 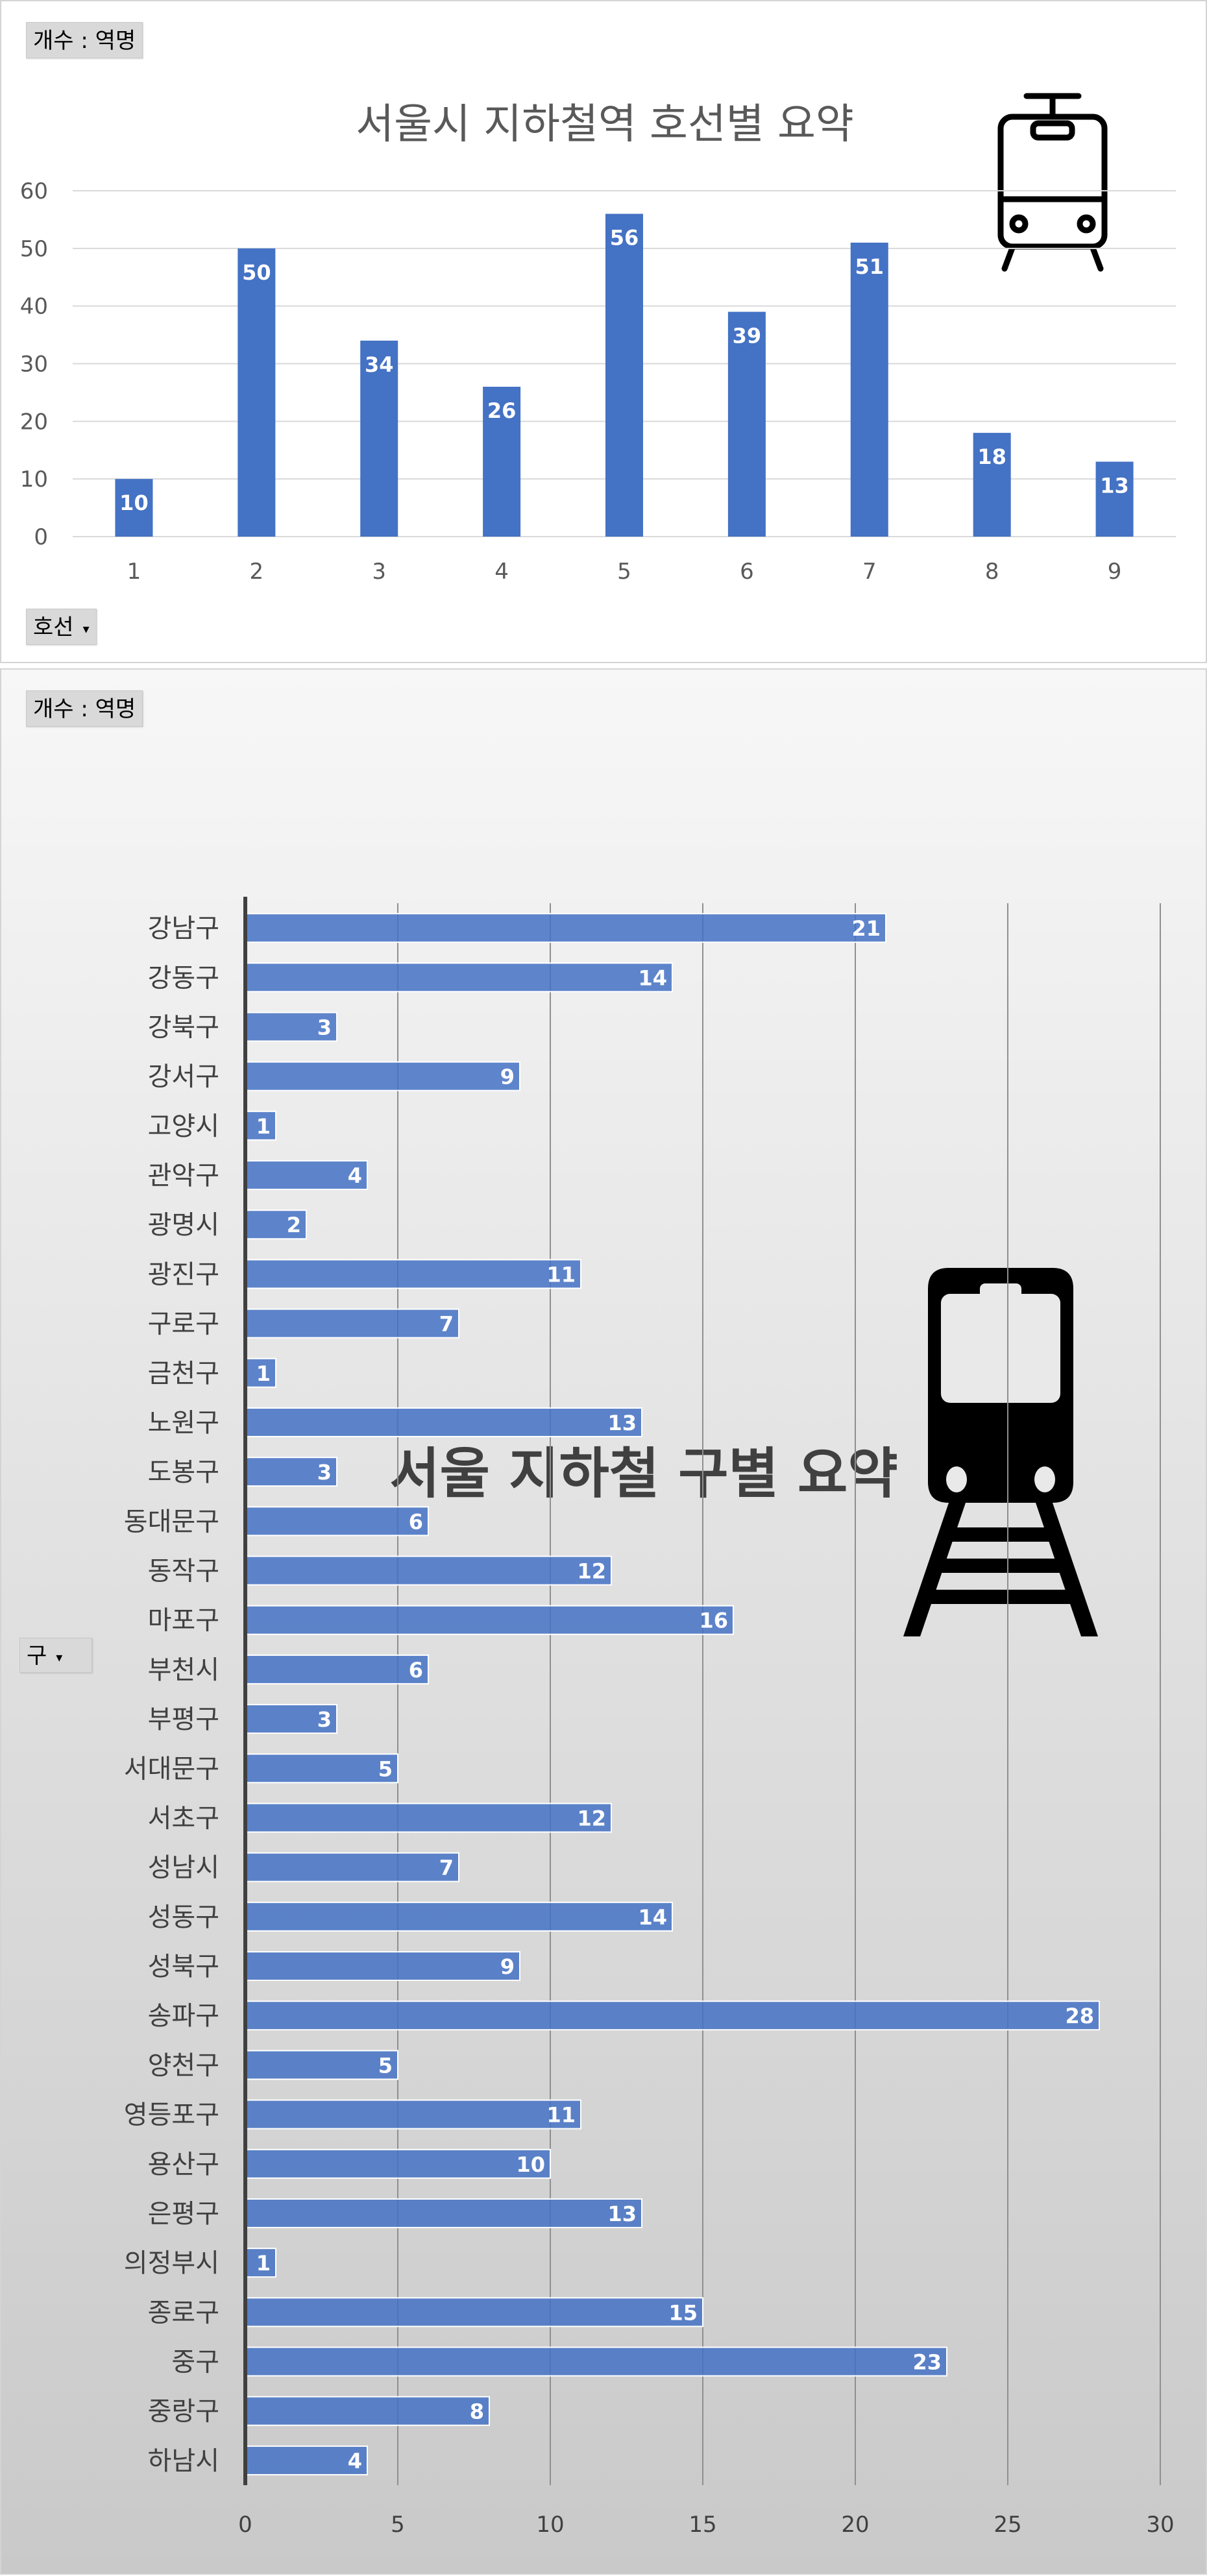 I want to click on y-tick-label: 30, so click(x=34, y=365).